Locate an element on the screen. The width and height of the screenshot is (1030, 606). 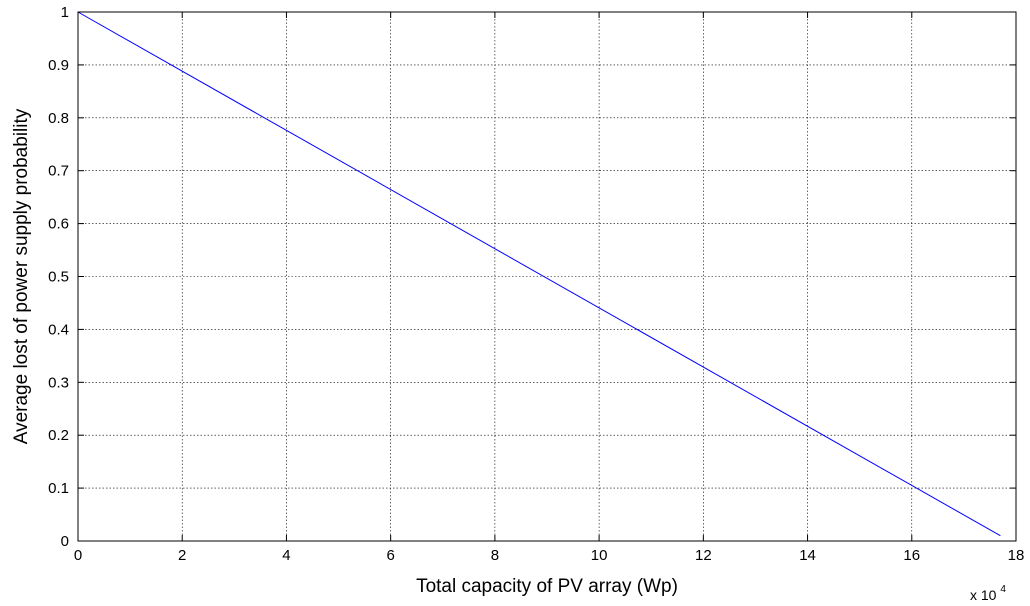
y-tick-label: 0.4 is located at coordinates (58, 329).